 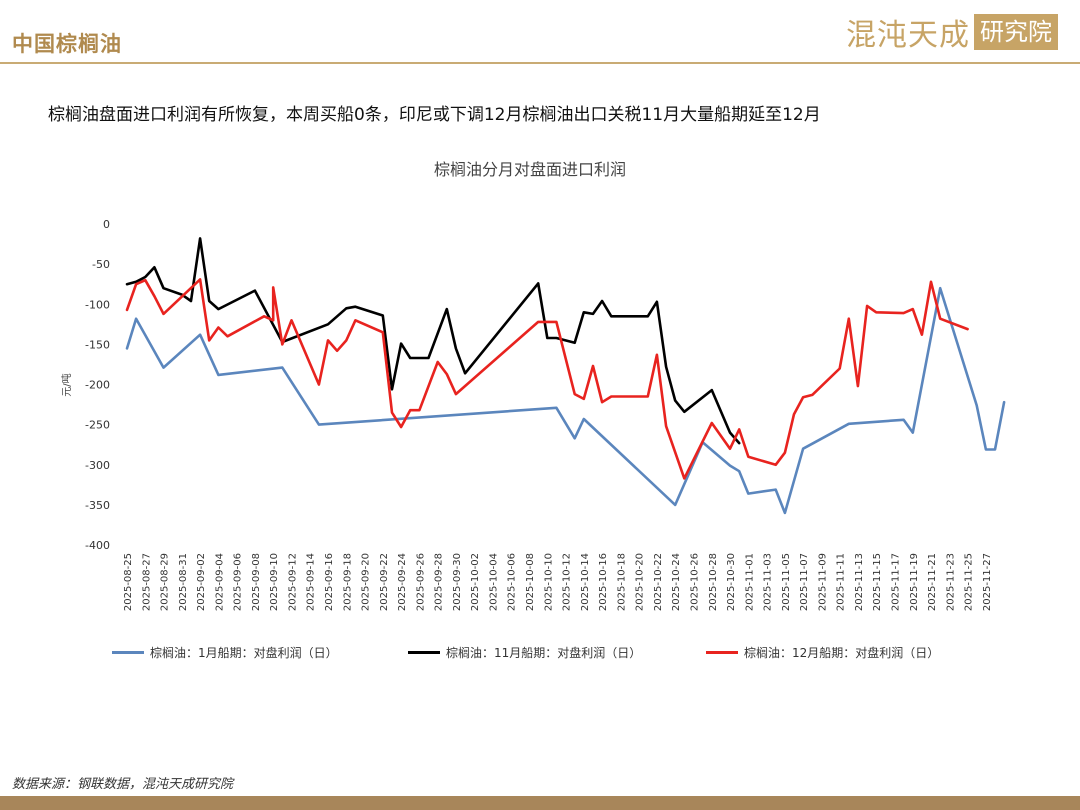 I want to click on x-tick-label: 2025-09-28, so click(x=439, y=582).